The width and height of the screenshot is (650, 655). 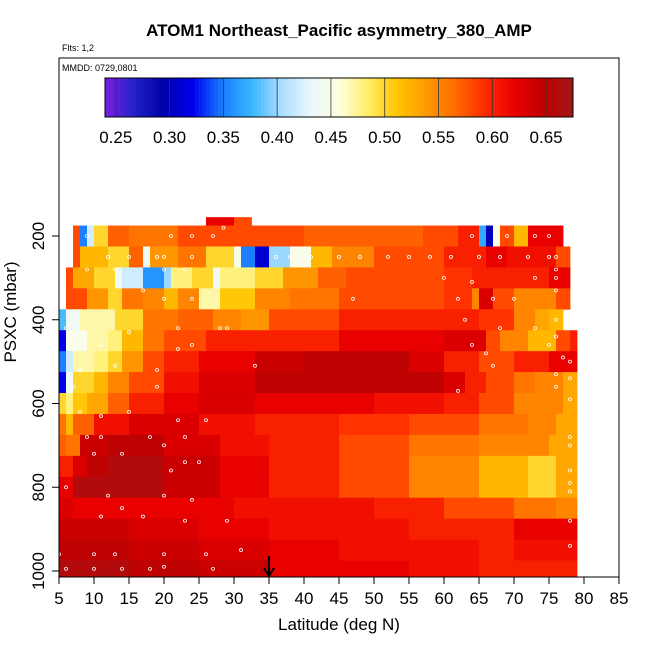 I want to click on x-tick-label: 10, so click(x=94, y=598).